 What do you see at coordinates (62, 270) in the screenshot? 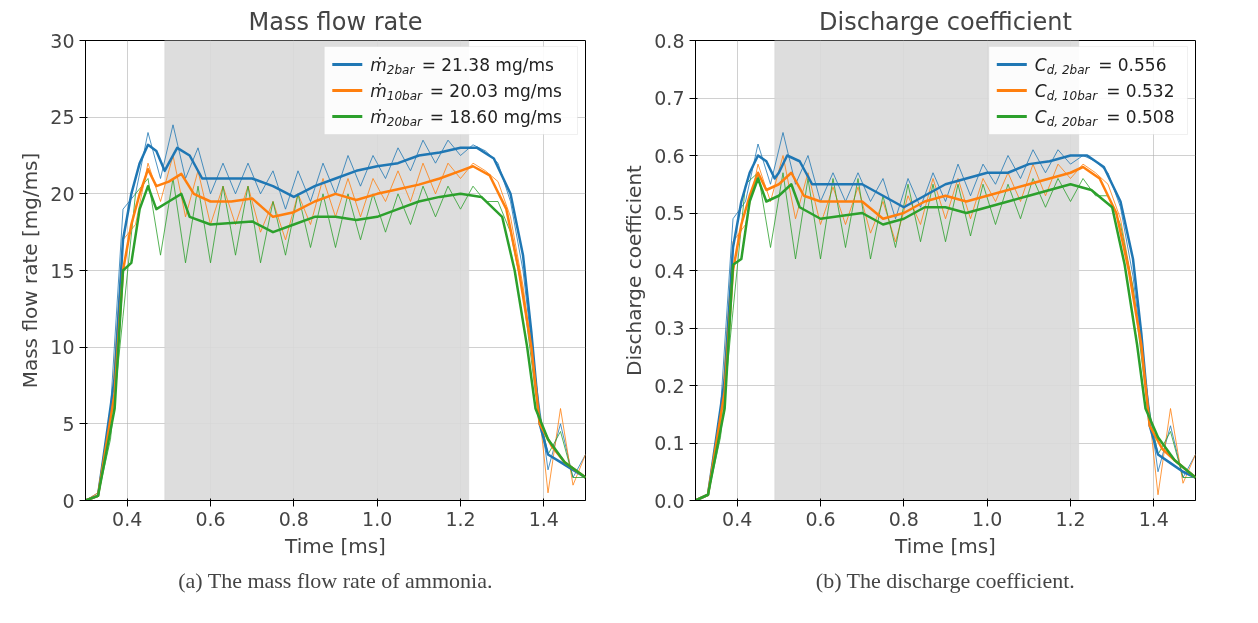
I see `y-tick-label: 15` at bounding box center [62, 270].